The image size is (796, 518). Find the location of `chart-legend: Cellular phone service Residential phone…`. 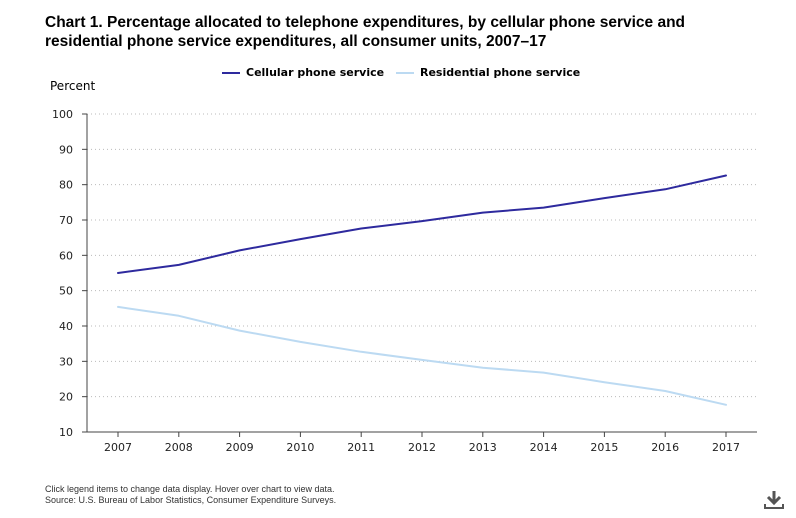

chart-legend: Cellular phone service Residential phone… is located at coordinates (398, 74).